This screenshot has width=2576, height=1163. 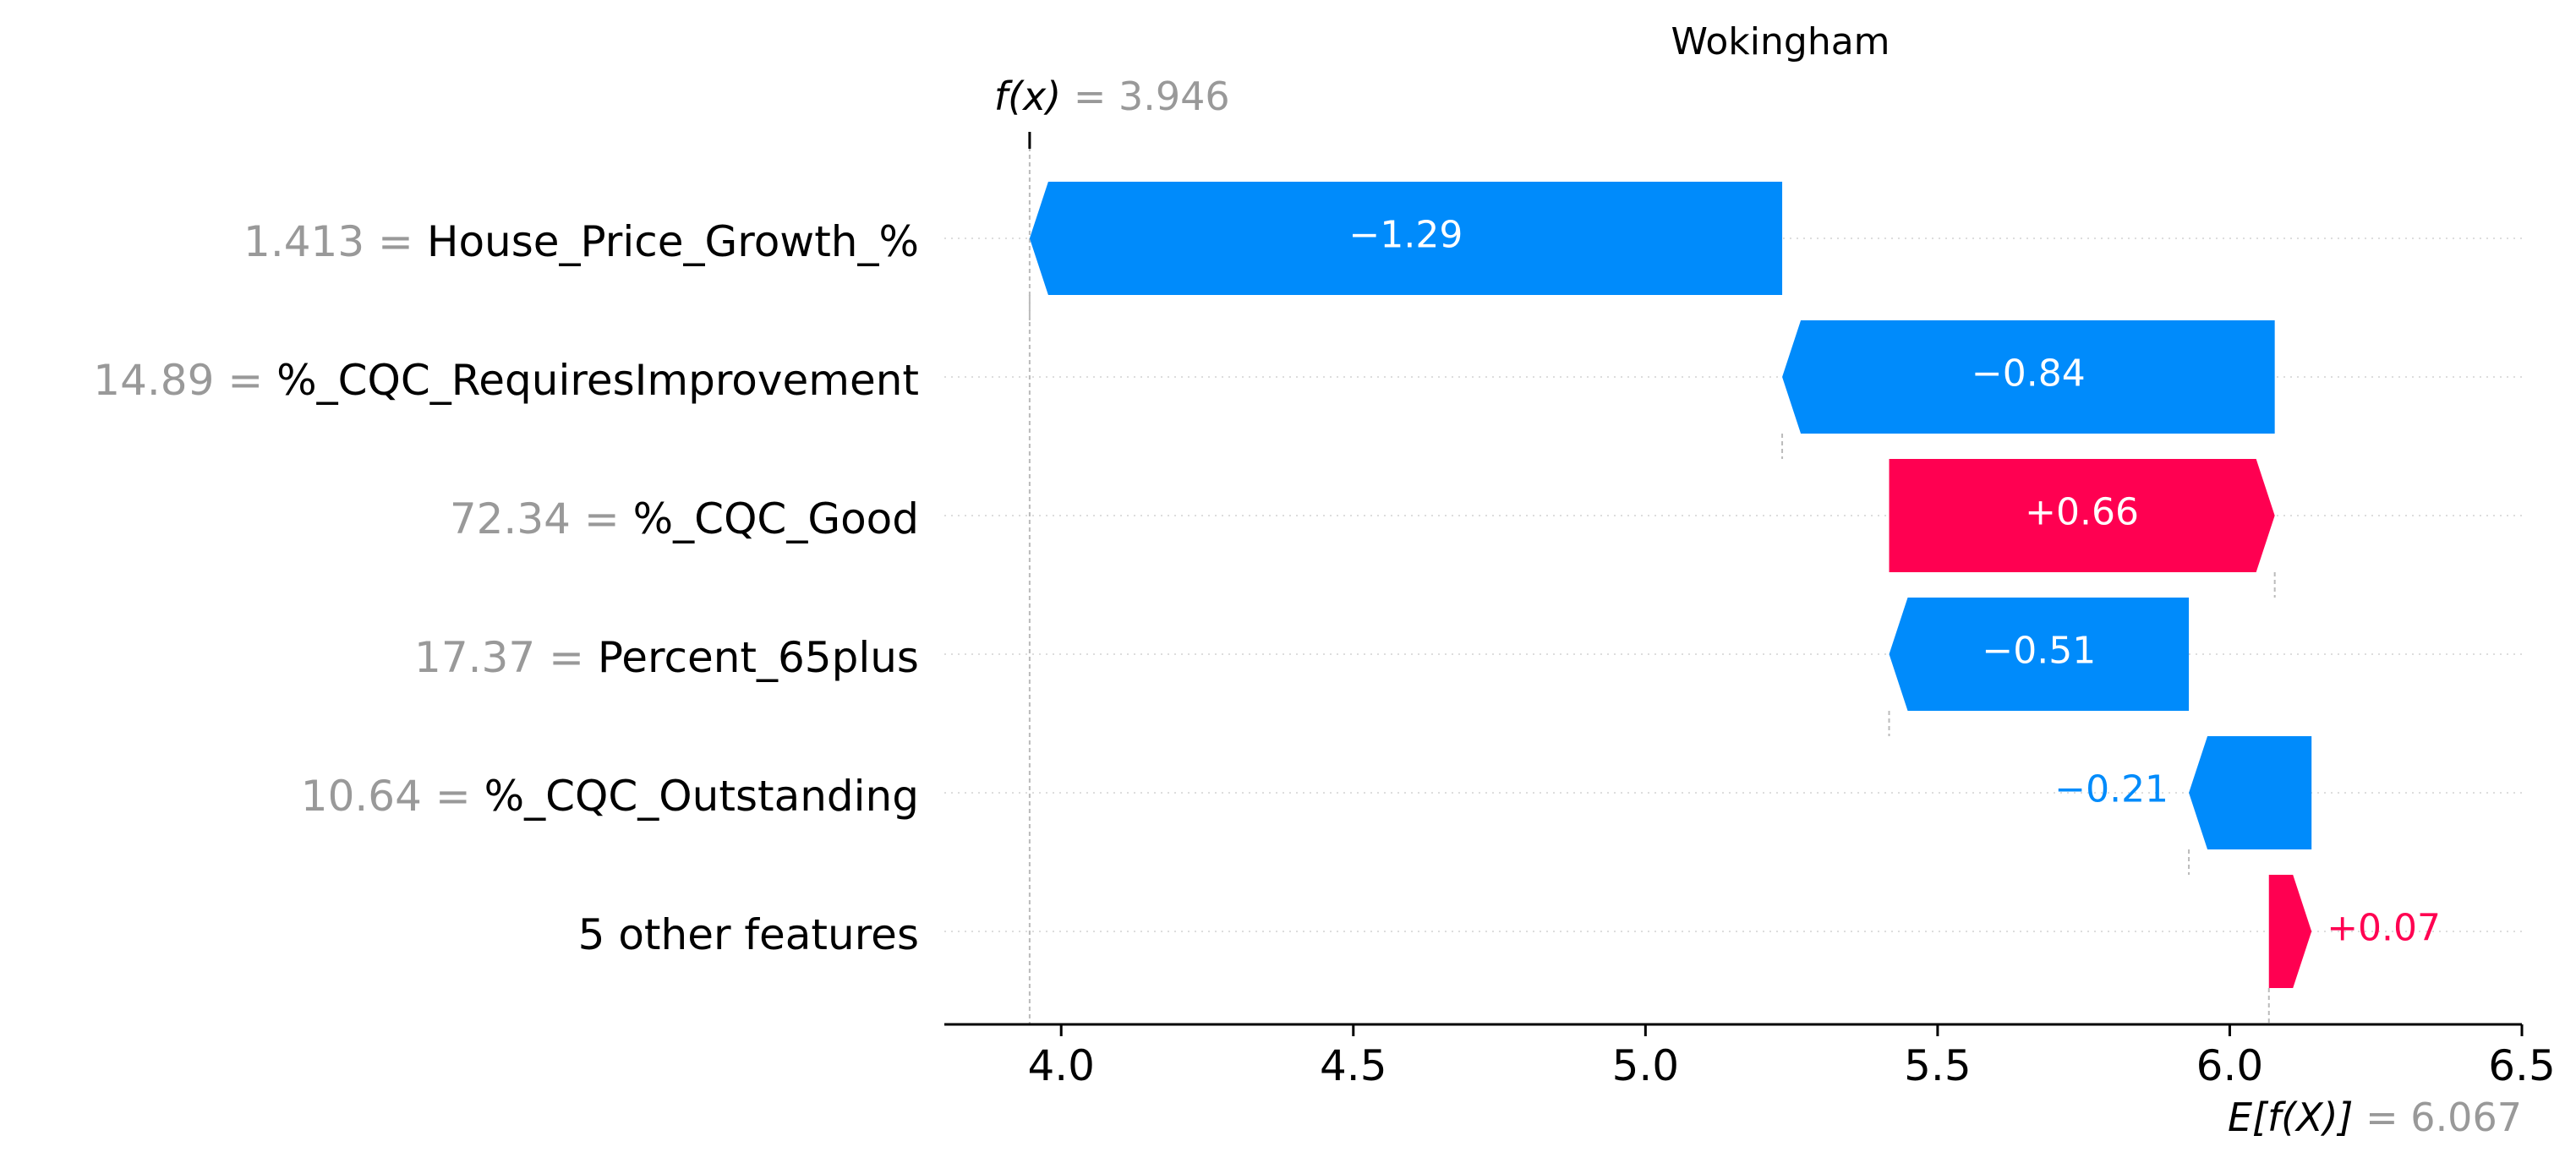 I want to click on x-tick-label: 6.5, so click(x=2522, y=1065).